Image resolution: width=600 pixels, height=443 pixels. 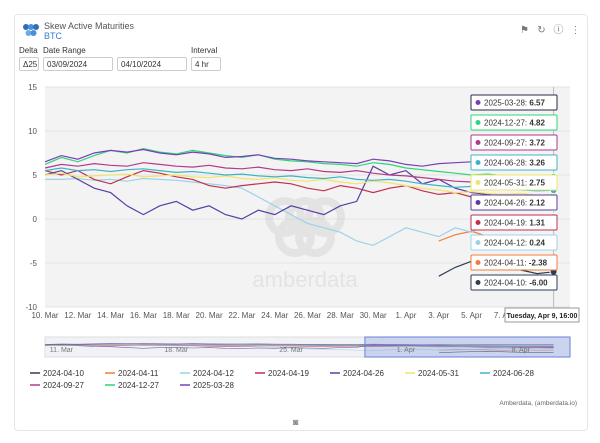 I want to click on legend-label: 2024-04-26, so click(x=363, y=373).